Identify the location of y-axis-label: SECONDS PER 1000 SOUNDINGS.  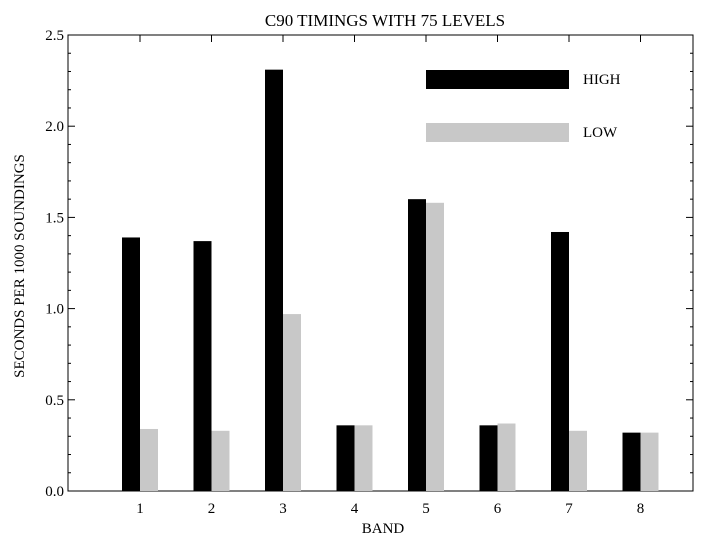
(20, 266).